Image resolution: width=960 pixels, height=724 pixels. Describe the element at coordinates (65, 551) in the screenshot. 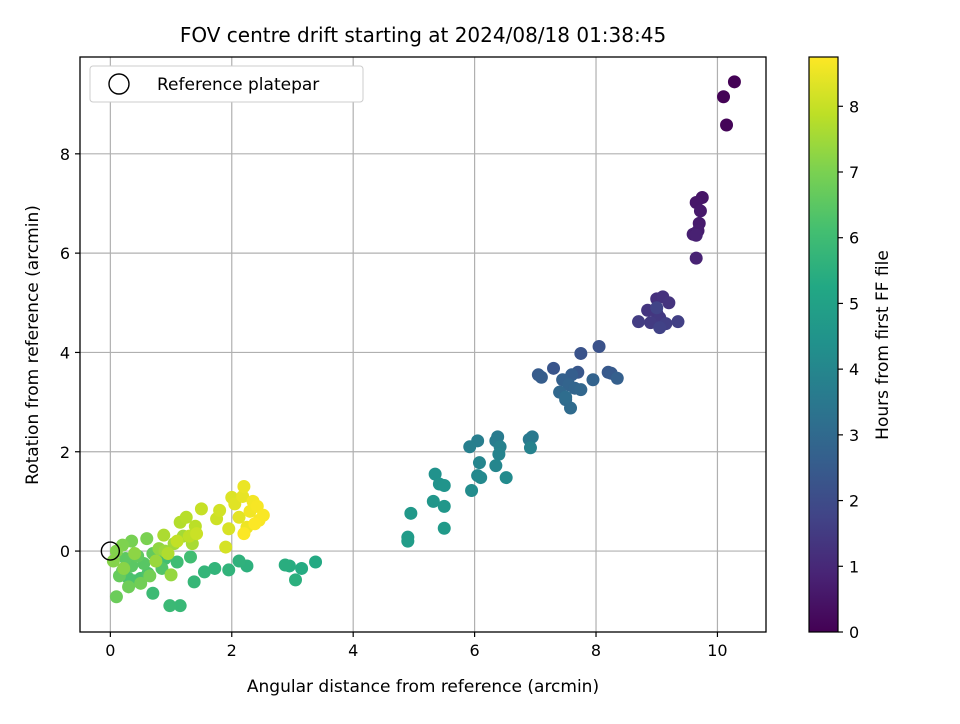

I see `y-tick-label: 0` at that location.